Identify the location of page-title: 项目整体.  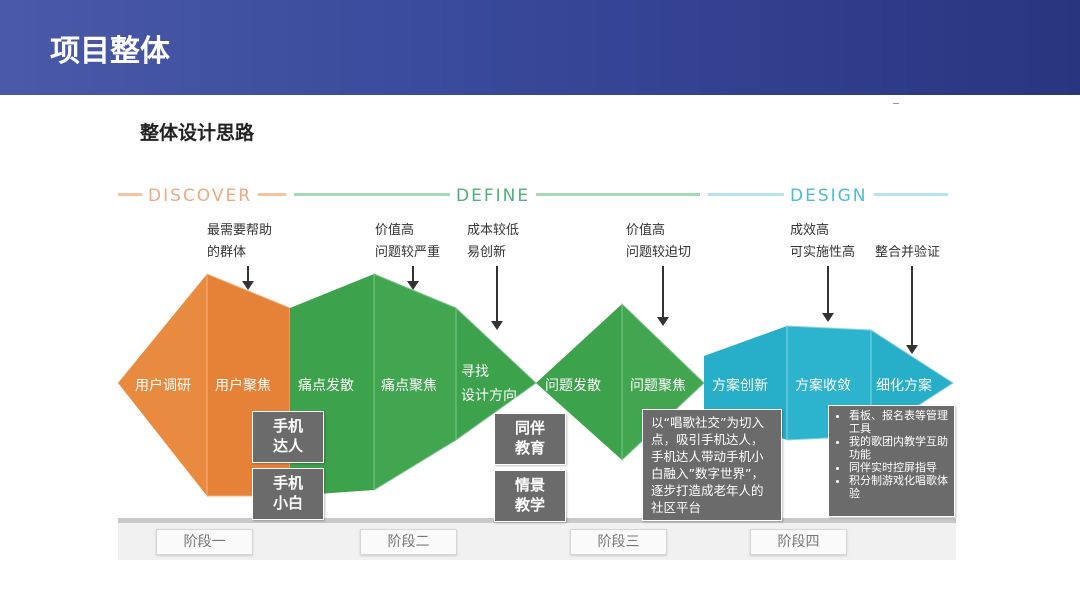
(110, 51).